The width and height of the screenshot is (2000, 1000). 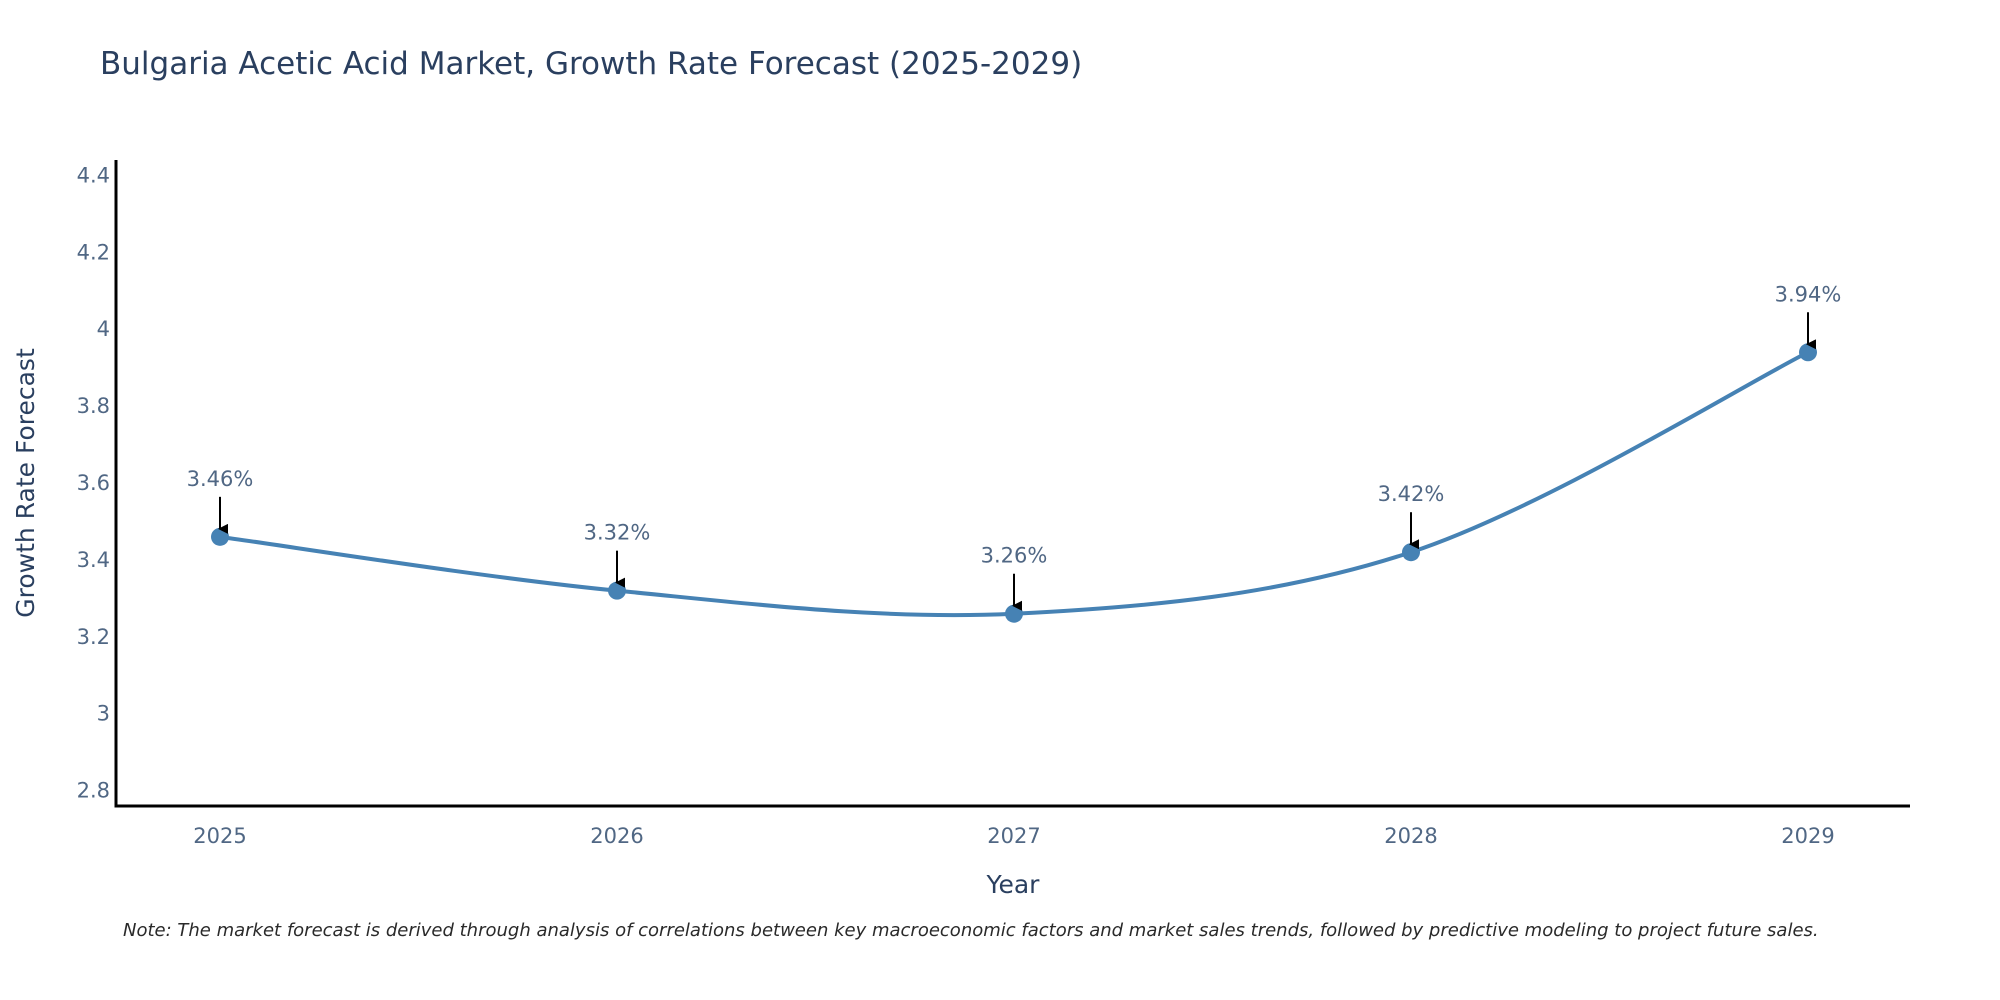 What do you see at coordinates (1013, 884) in the screenshot?
I see `x-axis-title: Year` at bounding box center [1013, 884].